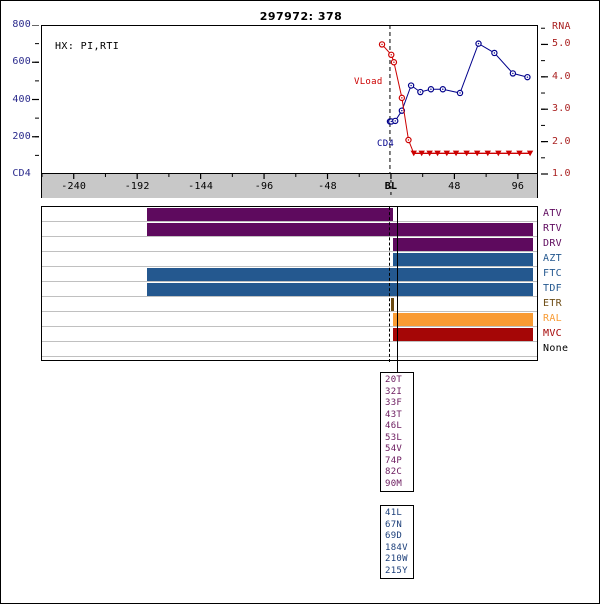  Describe the element at coordinates (386, 144) in the screenshot. I see `cd4-series-label: CD4` at that location.